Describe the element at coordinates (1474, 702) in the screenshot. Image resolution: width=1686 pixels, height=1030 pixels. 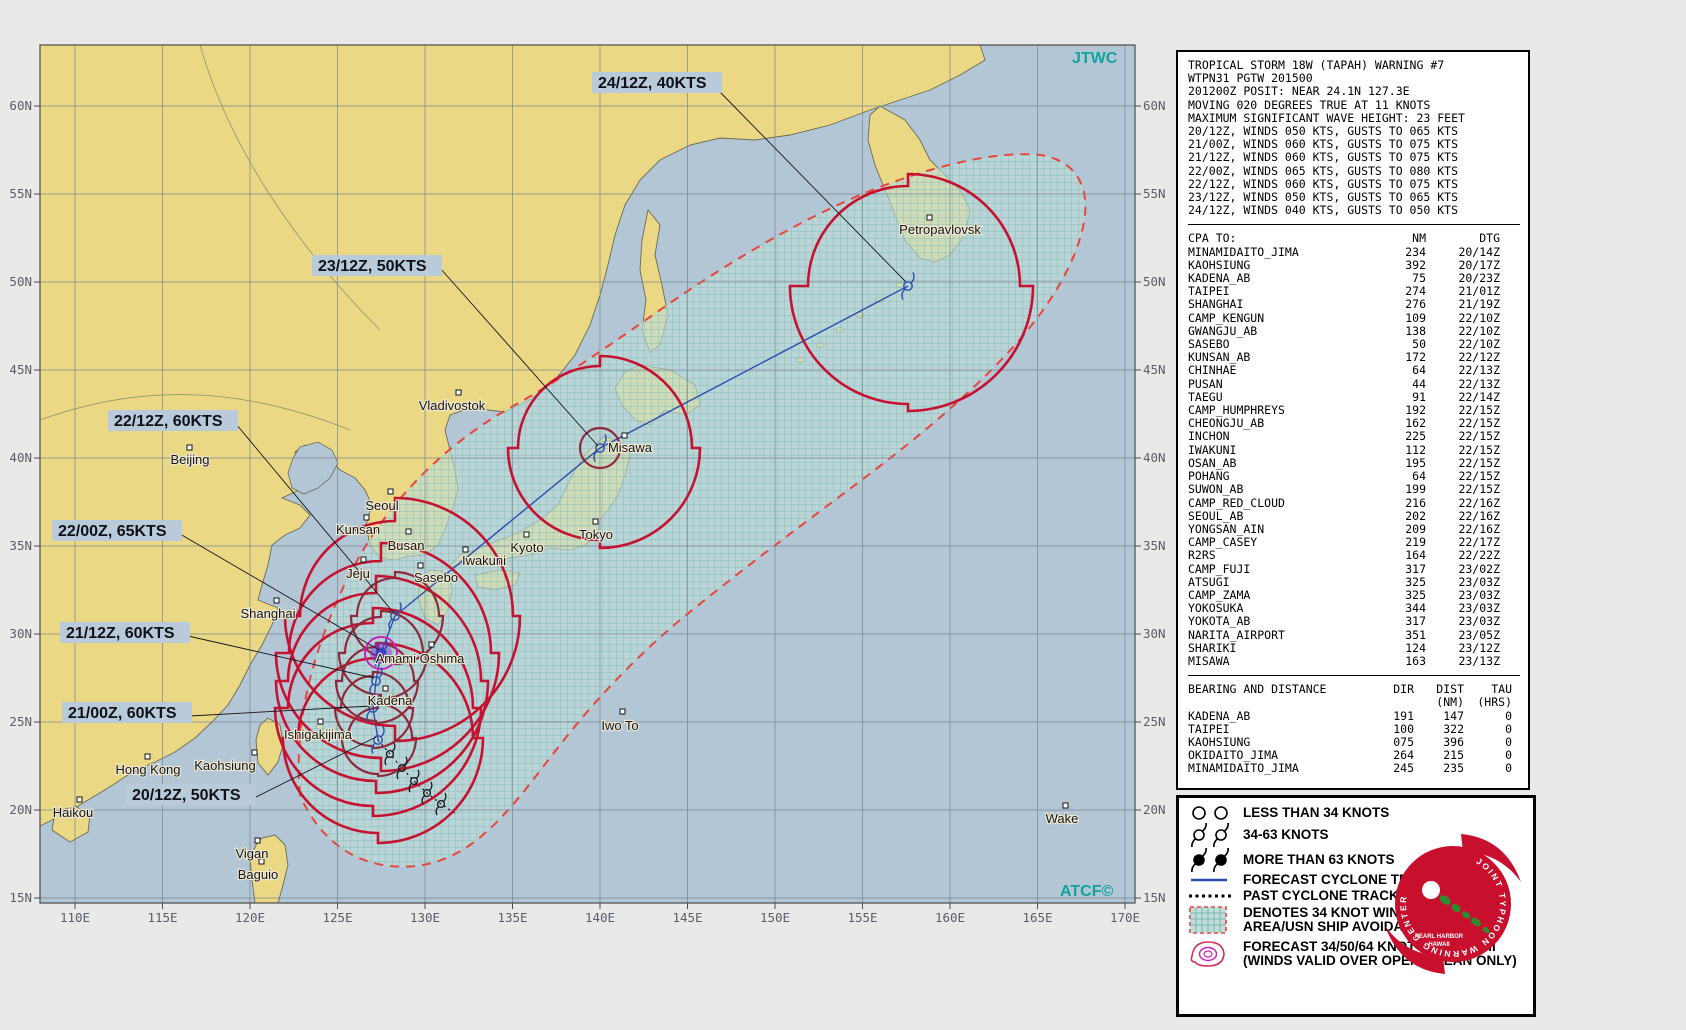
I see `bearing-header-units: (NM) (HRS)` at that location.